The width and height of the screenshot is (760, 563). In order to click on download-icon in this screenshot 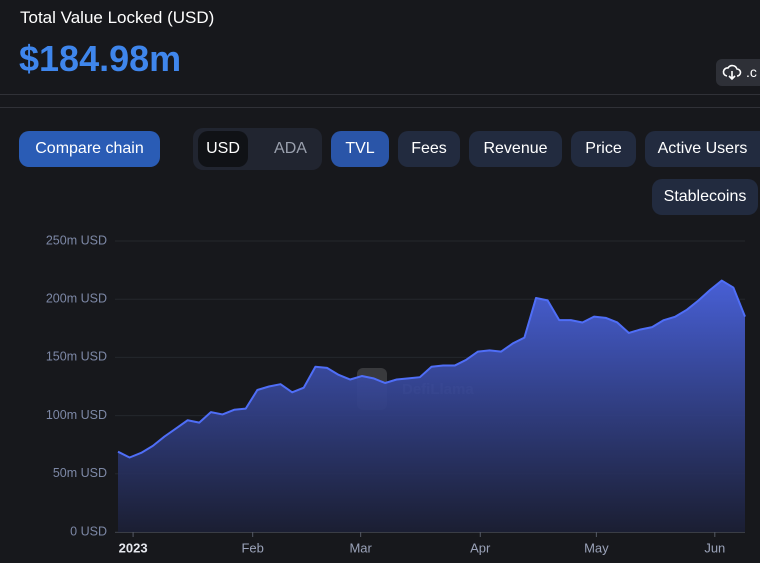, I will do `click(732, 72)`.